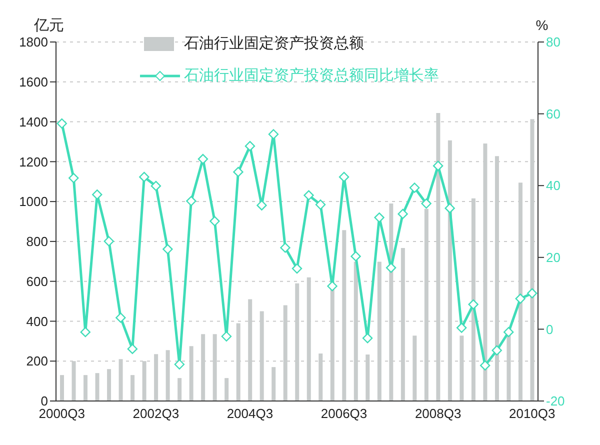  What do you see at coordinates (156, 414) in the screenshot?
I see `x-tick-label: 2002Q3` at bounding box center [156, 414].